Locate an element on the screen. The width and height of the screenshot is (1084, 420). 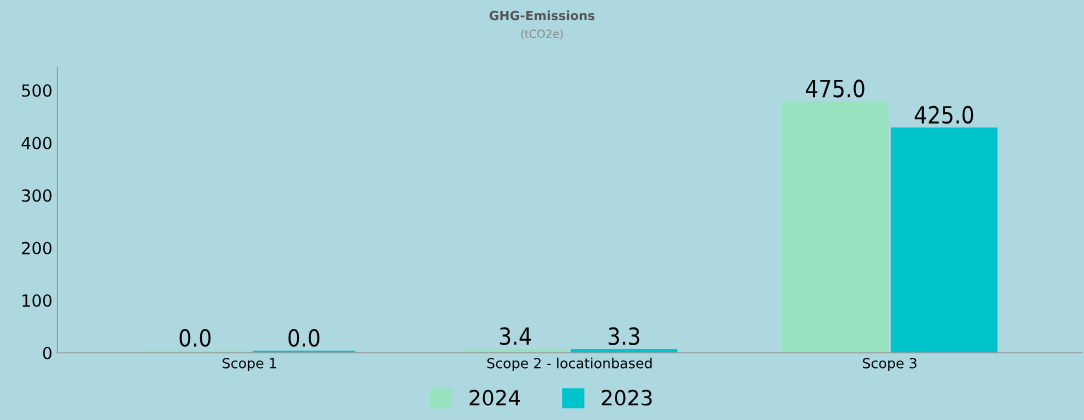
legend-label: 2024 is located at coordinates (494, 397).